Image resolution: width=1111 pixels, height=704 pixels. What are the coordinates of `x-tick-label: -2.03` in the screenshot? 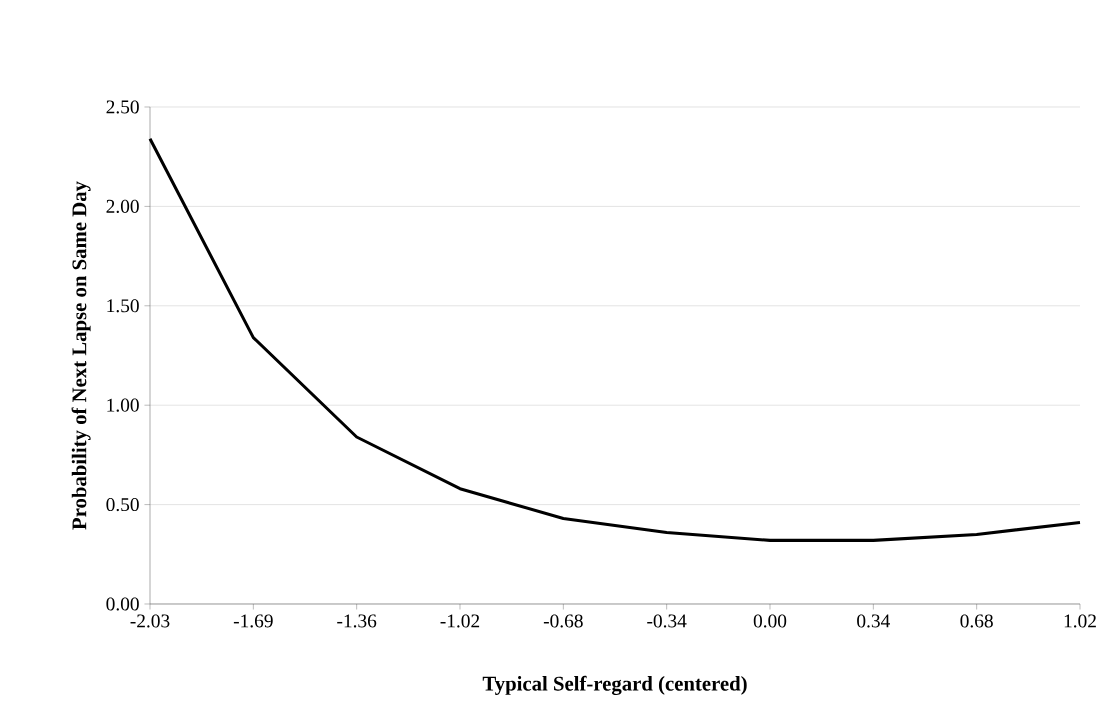 It's located at (150, 621).